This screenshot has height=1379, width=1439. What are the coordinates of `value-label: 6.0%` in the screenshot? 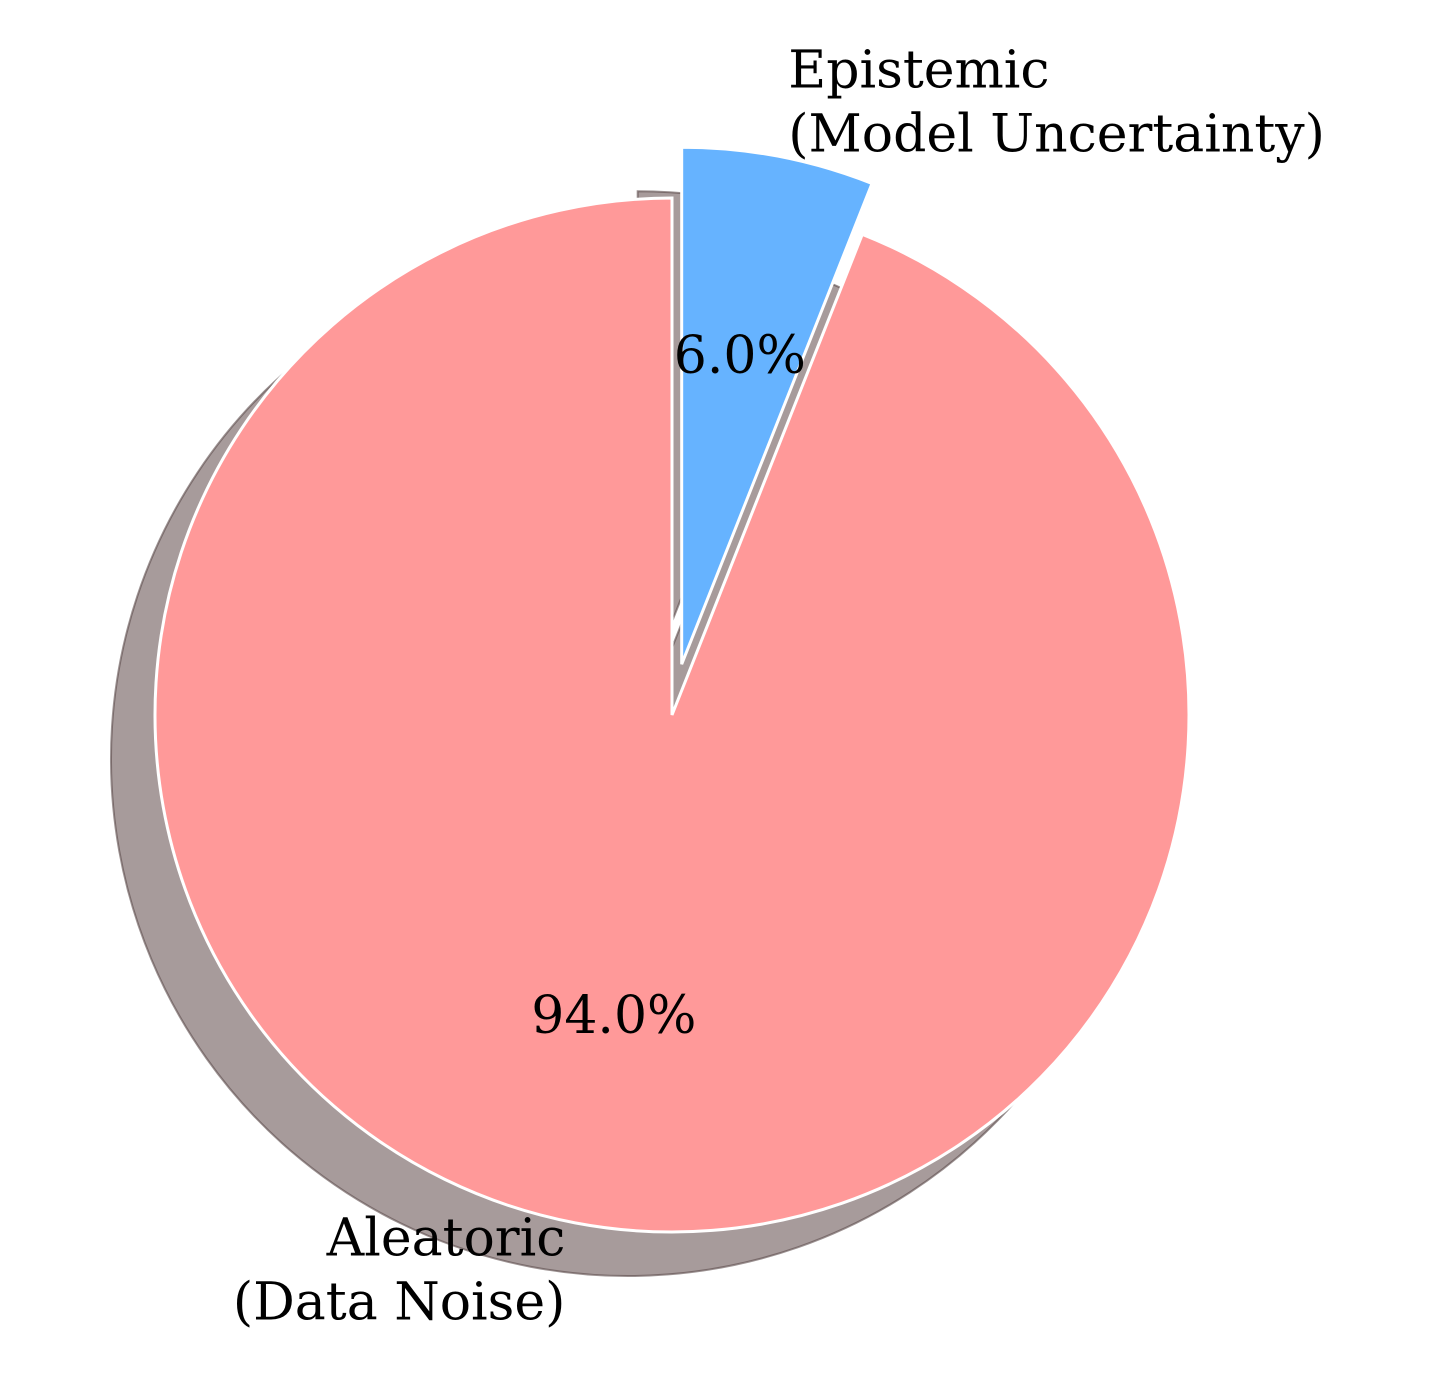 It's located at (740, 356).